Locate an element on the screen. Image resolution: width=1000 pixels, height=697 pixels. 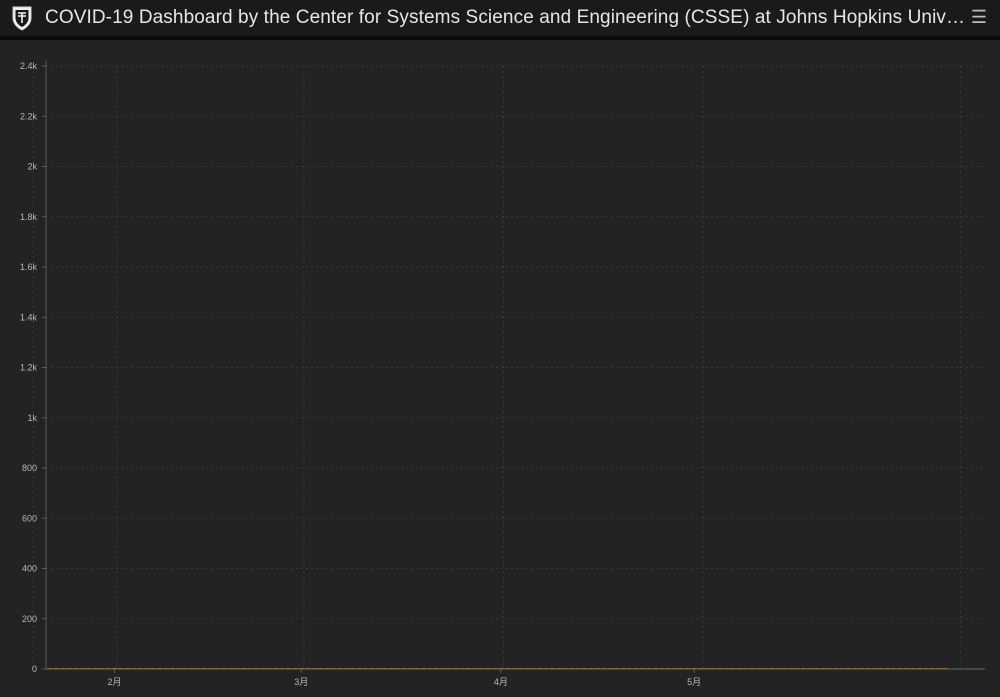
x-tick-label: 2月 is located at coordinates (114, 682).